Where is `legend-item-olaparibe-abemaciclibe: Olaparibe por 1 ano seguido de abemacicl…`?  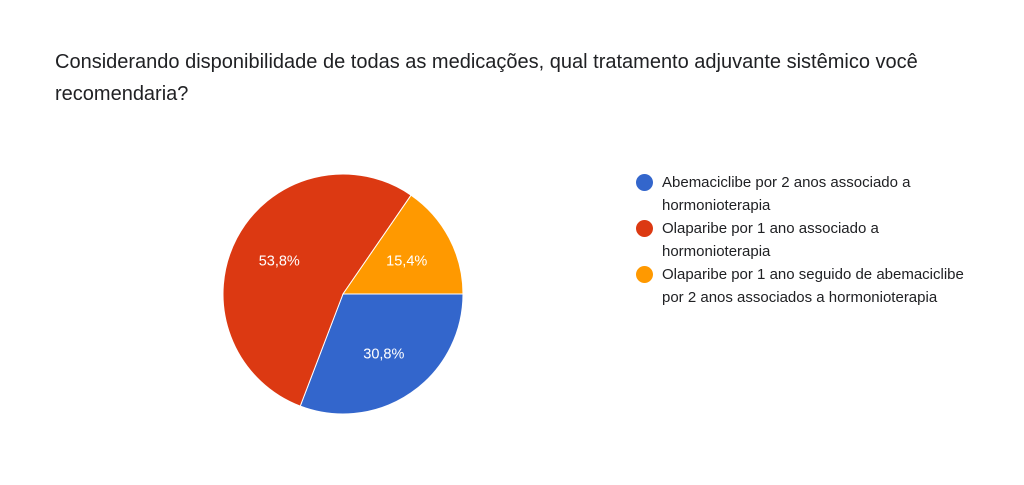
legend-item-olaparibe-abemaciclibe: Olaparibe por 1 ano seguido de abemacicl… is located at coordinates (801, 286).